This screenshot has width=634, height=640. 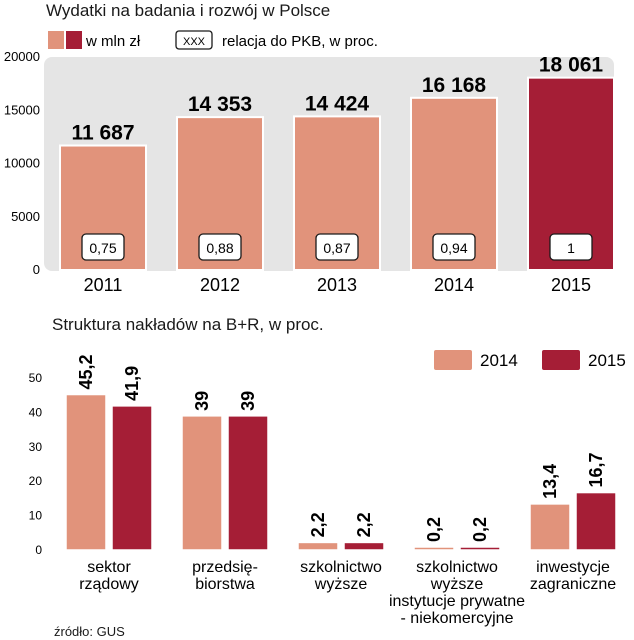 I want to click on chart1-ytick-label: 20000, so click(x=22, y=56).